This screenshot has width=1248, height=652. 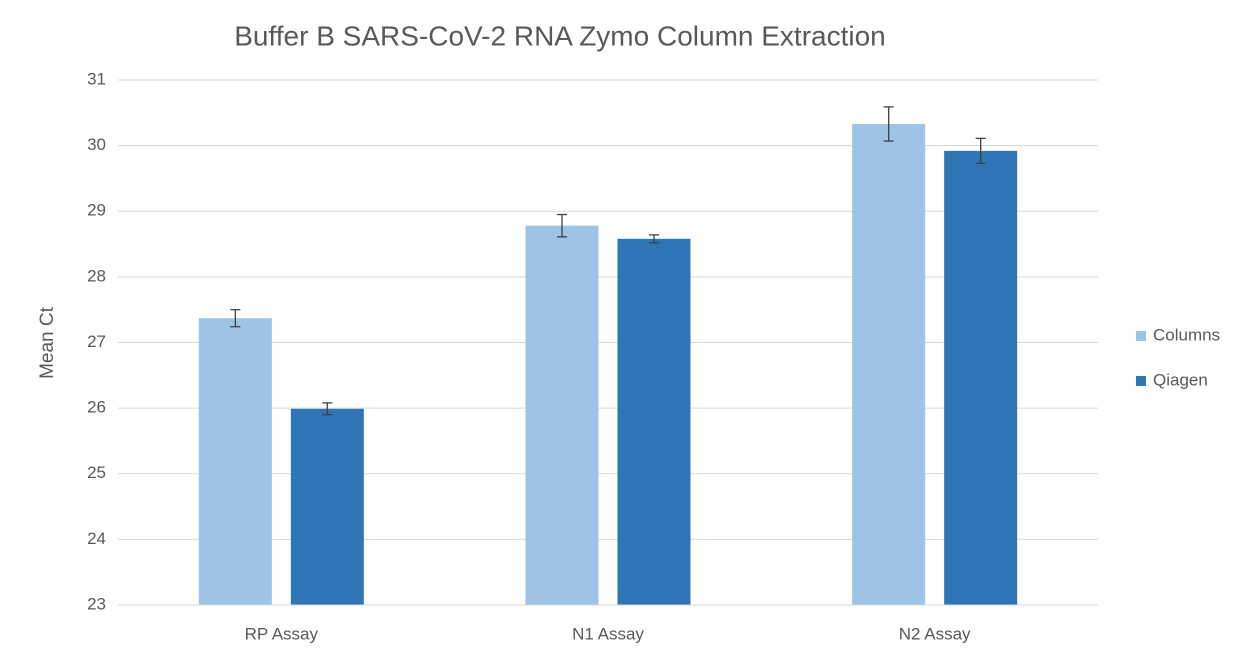 What do you see at coordinates (935, 633) in the screenshot?
I see `x-tick-label: N2 Assay` at bounding box center [935, 633].